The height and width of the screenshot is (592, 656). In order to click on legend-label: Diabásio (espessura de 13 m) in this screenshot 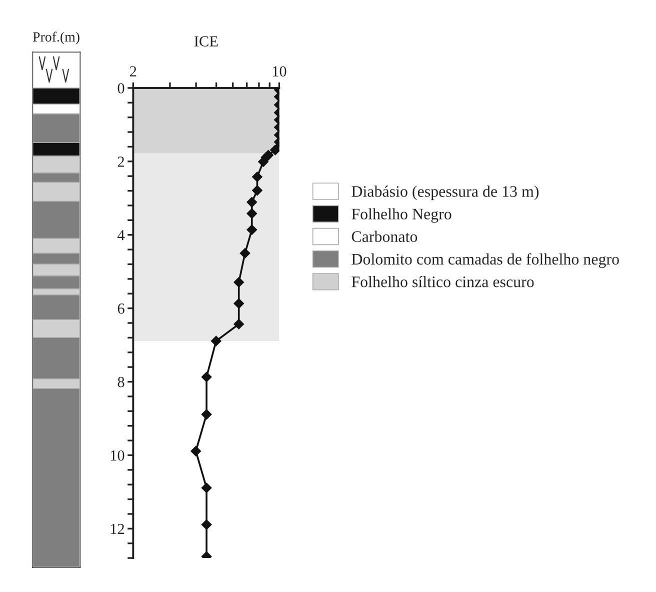, I will do `click(445, 193)`.